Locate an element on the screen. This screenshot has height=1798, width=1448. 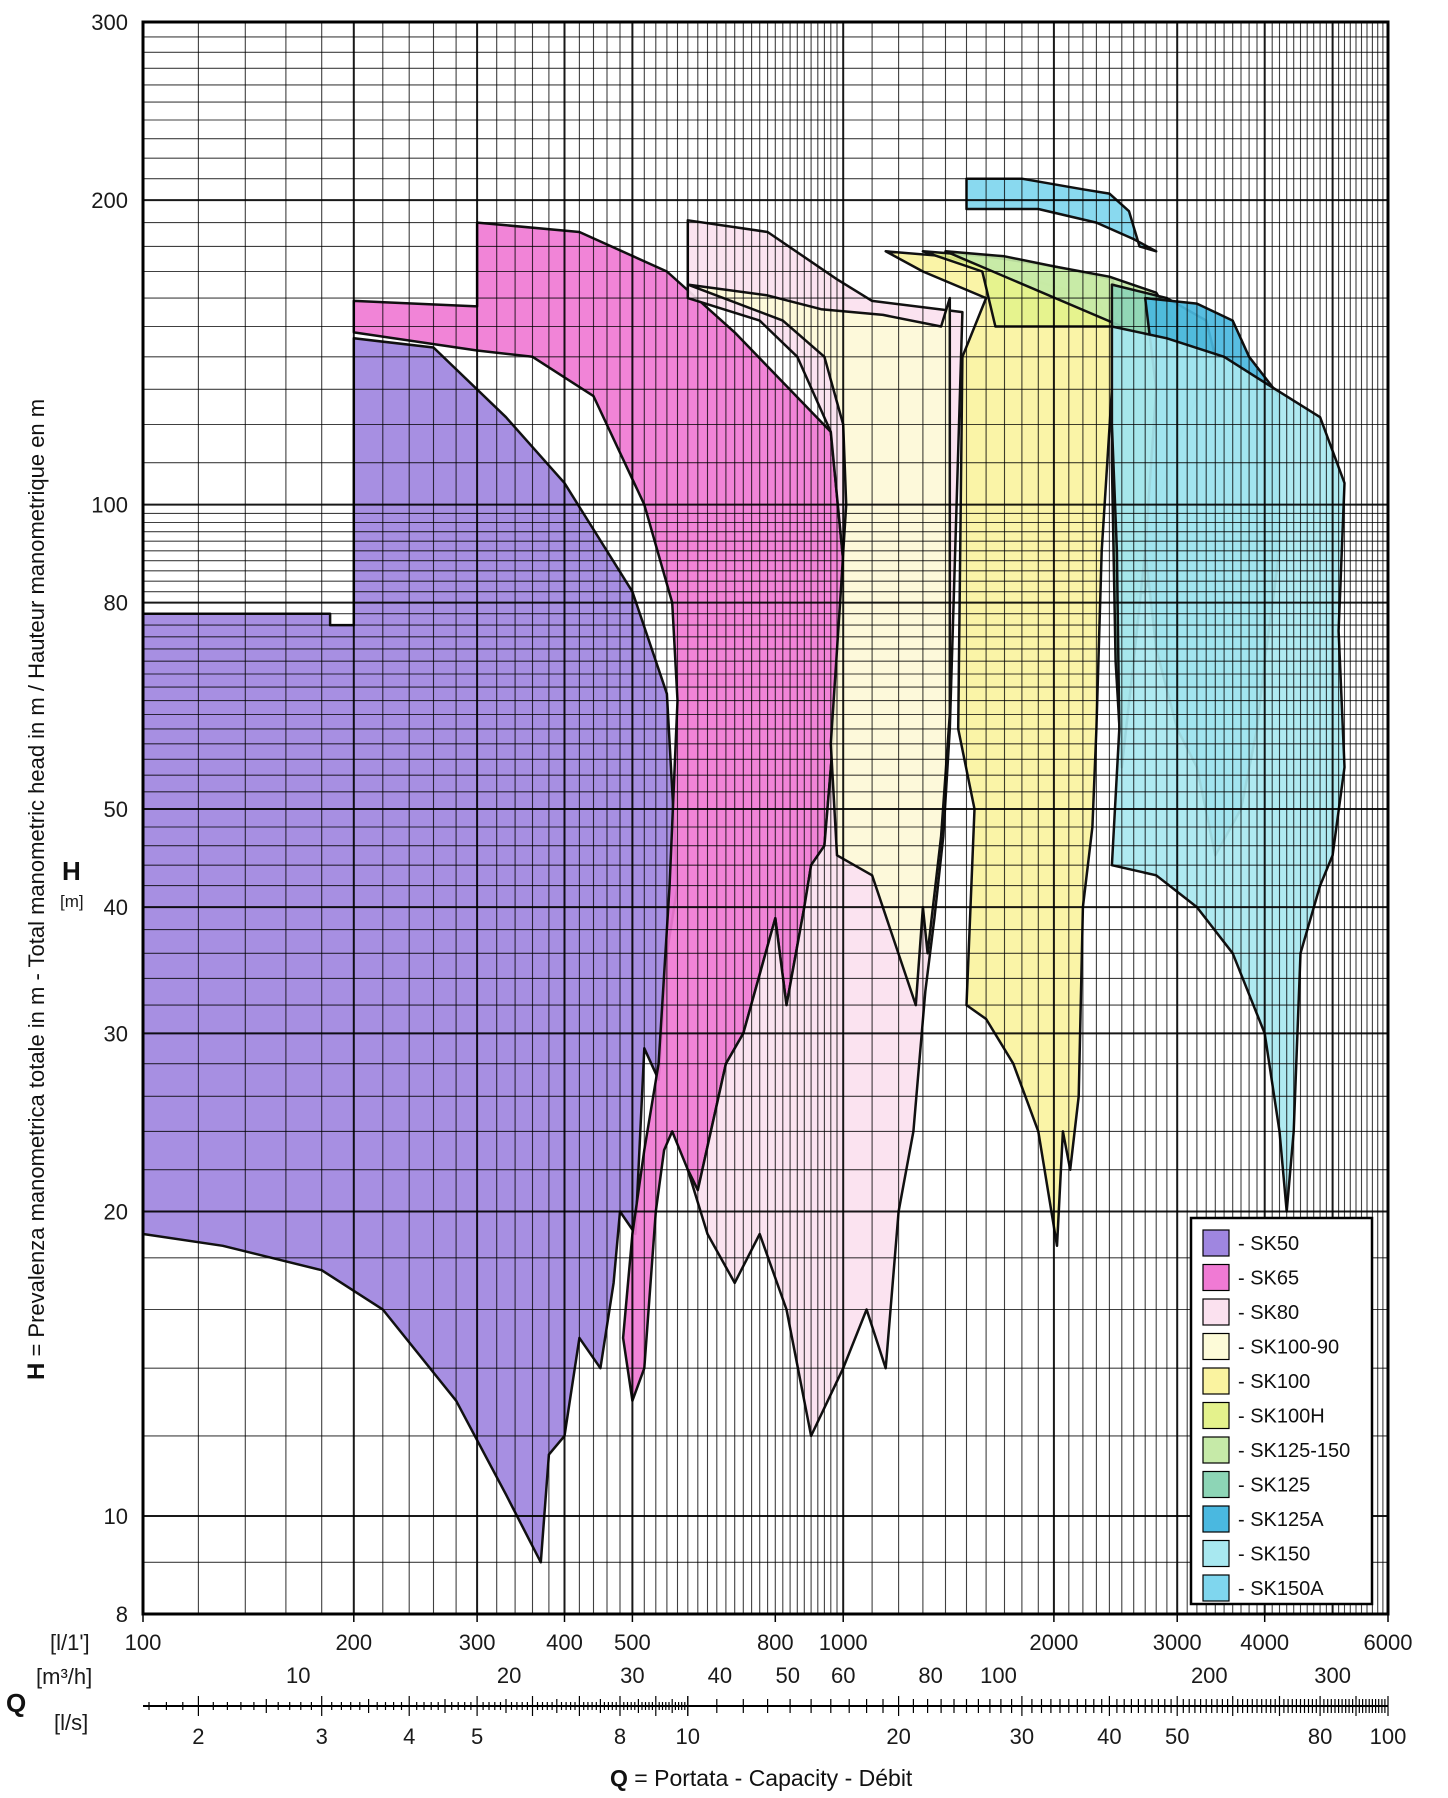
legend-label-2: - SK80 is located at coordinates (1268, 1313).